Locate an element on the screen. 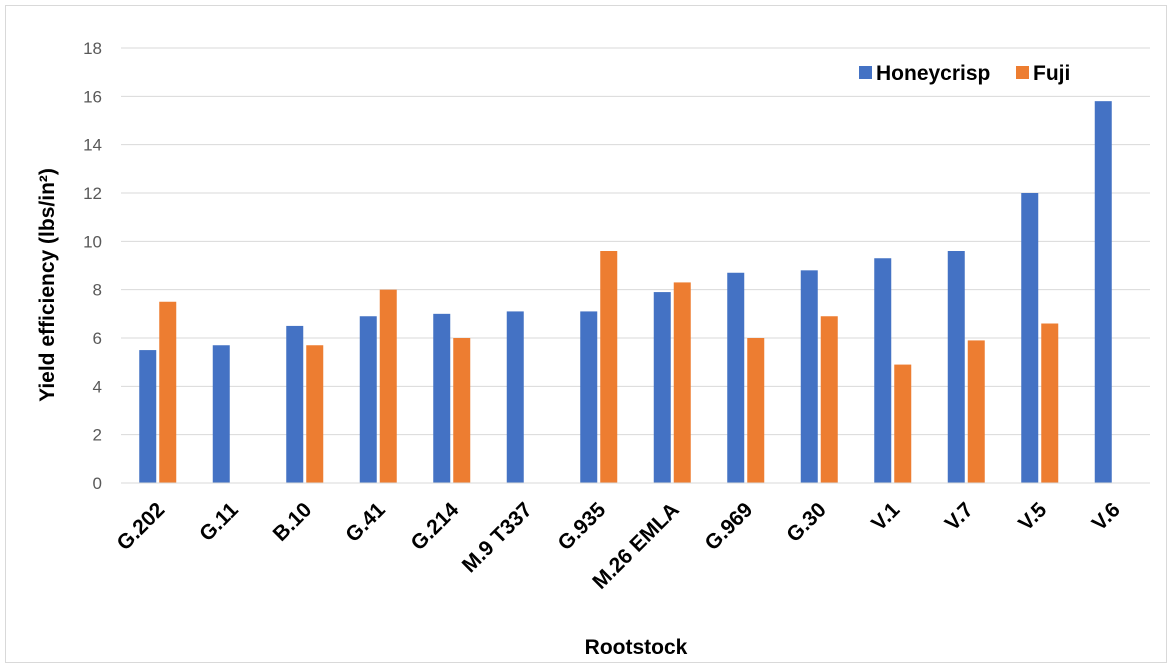  x-tick-label: V.5 is located at coordinates (1032, 516).